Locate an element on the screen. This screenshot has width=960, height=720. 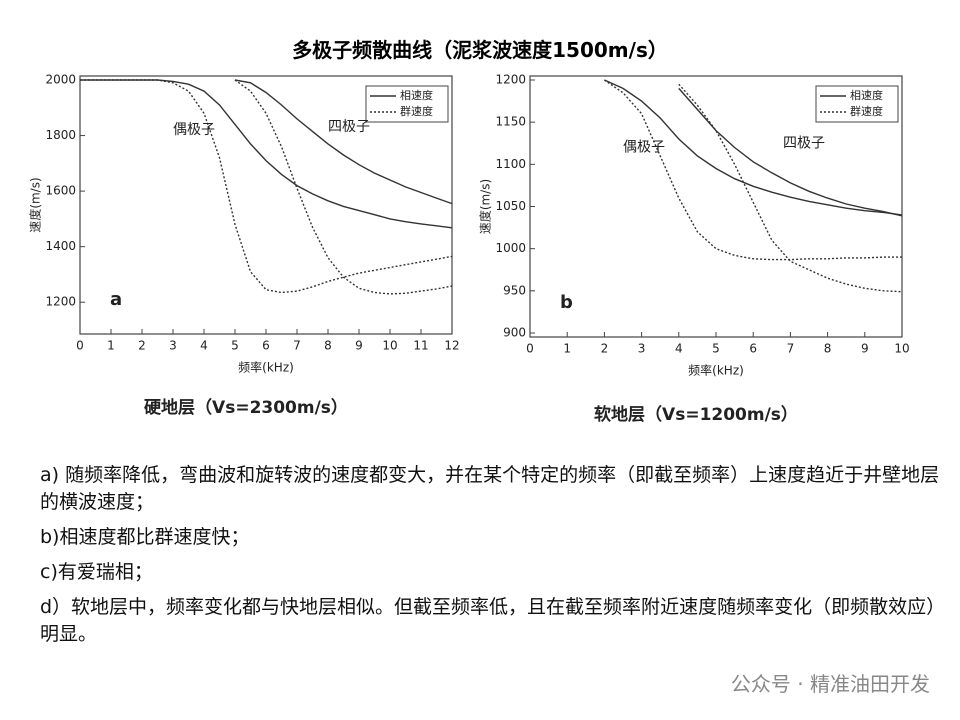
panel-label: a is located at coordinates (116, 299).